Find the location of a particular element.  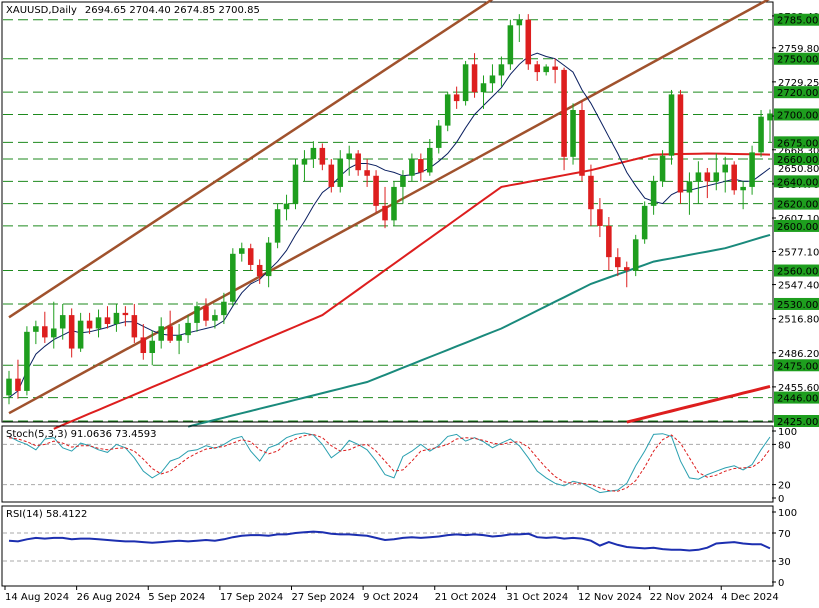

price-tick-label: 2607.10 is located at coordinates (798, 219).